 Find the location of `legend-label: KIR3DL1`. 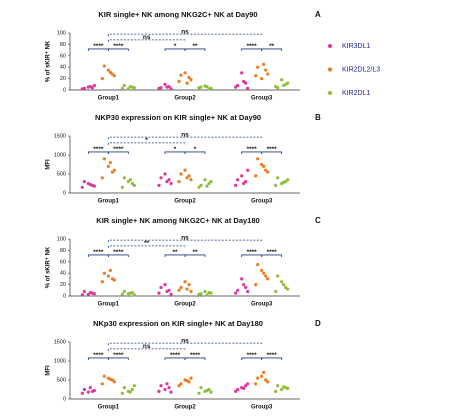

legend-label: KIR3DL1 is located at coordinates (356, 46).